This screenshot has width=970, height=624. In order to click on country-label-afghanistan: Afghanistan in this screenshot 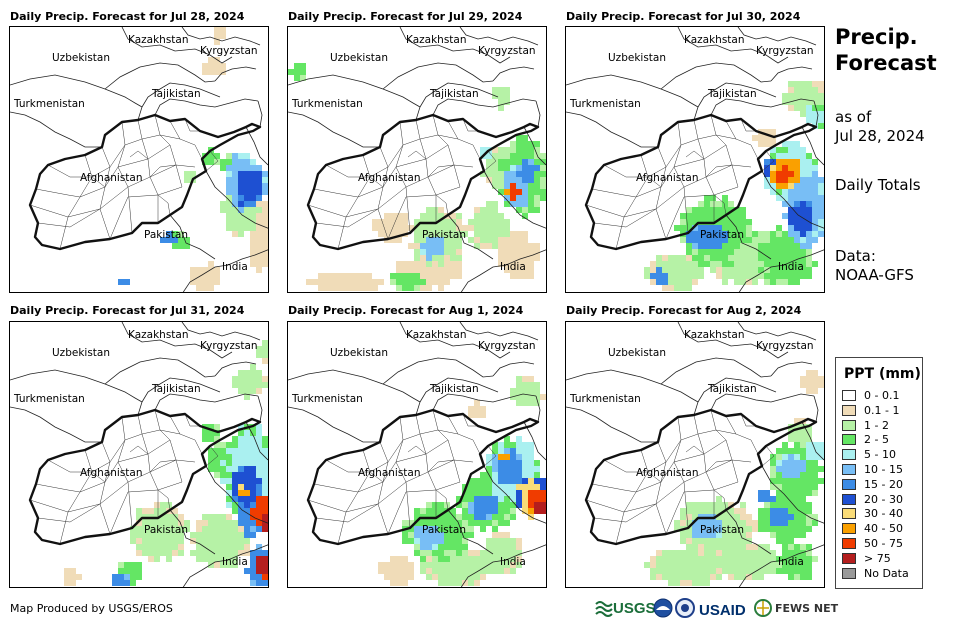, I will do `click(667, 473)`.